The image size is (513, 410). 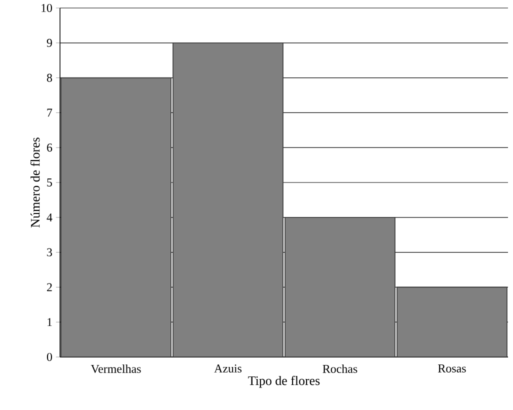 What do you see at coordinates (49, 78) in the screenshot?
I see `y-tick-label: 8` at bounding box center [49, 78].